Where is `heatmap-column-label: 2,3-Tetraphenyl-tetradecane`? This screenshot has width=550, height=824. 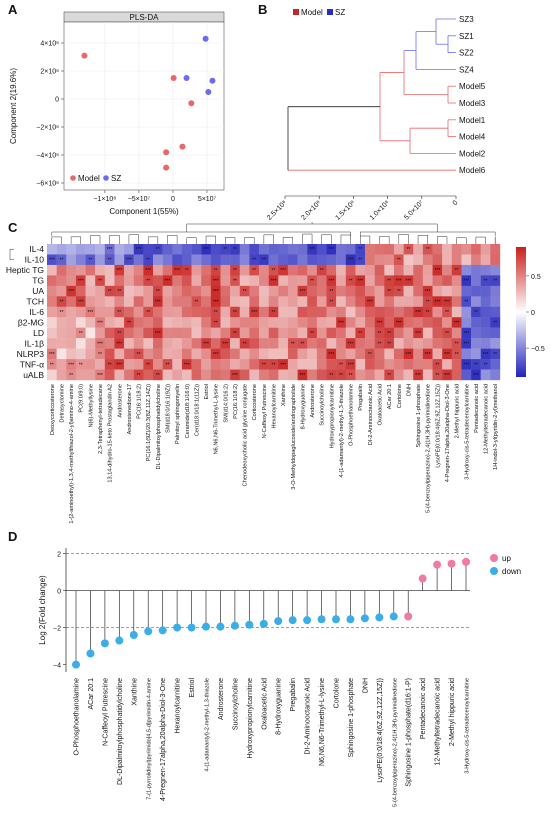
heatmap-column-label: 2,3-Tetraphenyl-tetradecane is located at coordinates (101, 419).